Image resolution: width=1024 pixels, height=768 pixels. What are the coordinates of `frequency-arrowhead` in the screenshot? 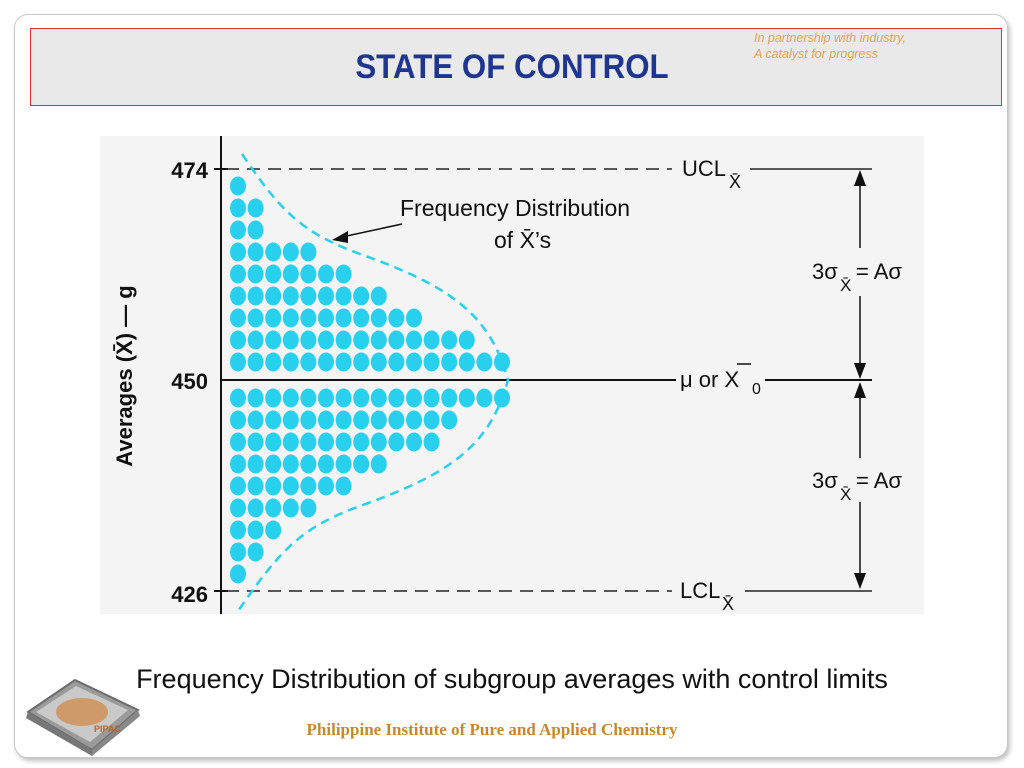 It's located at (340, 237).